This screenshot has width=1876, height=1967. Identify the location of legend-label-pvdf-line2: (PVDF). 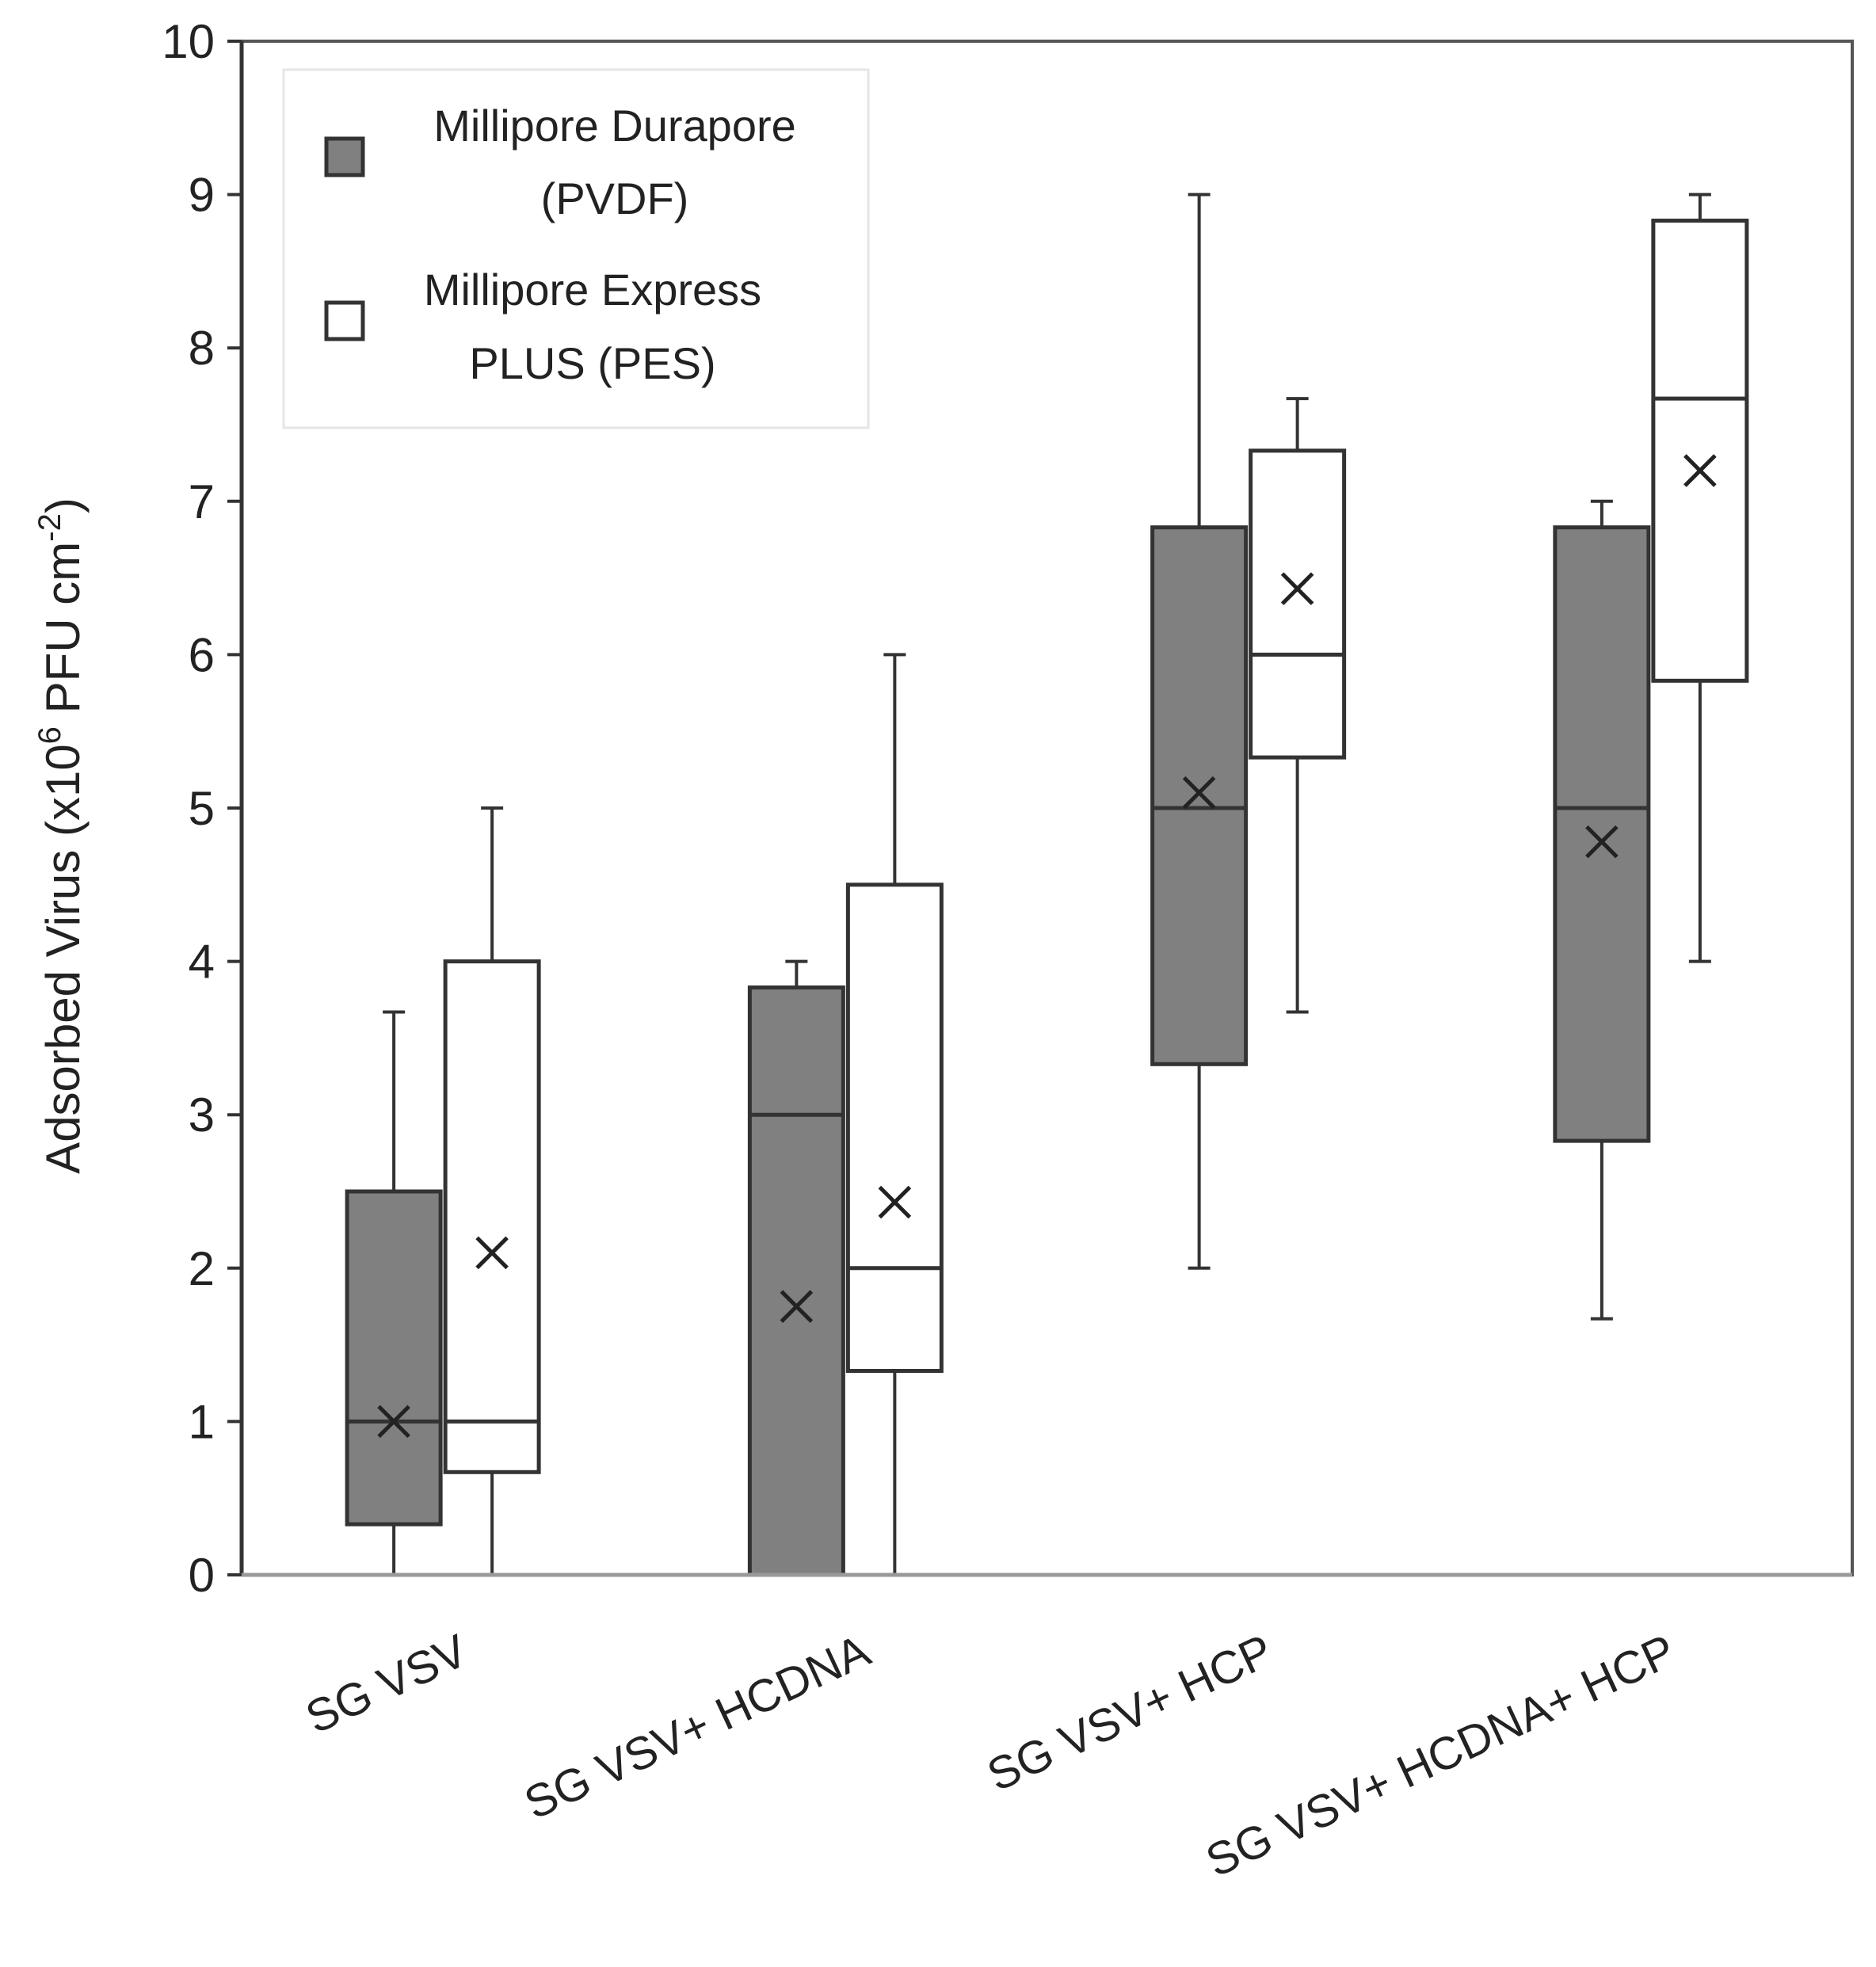
(615, 198).